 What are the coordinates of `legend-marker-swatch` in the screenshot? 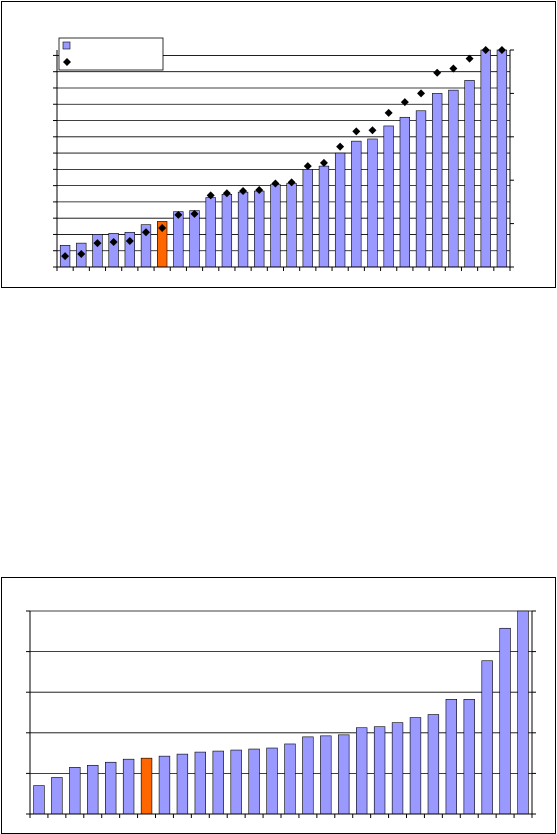 It's located at (67, 62).